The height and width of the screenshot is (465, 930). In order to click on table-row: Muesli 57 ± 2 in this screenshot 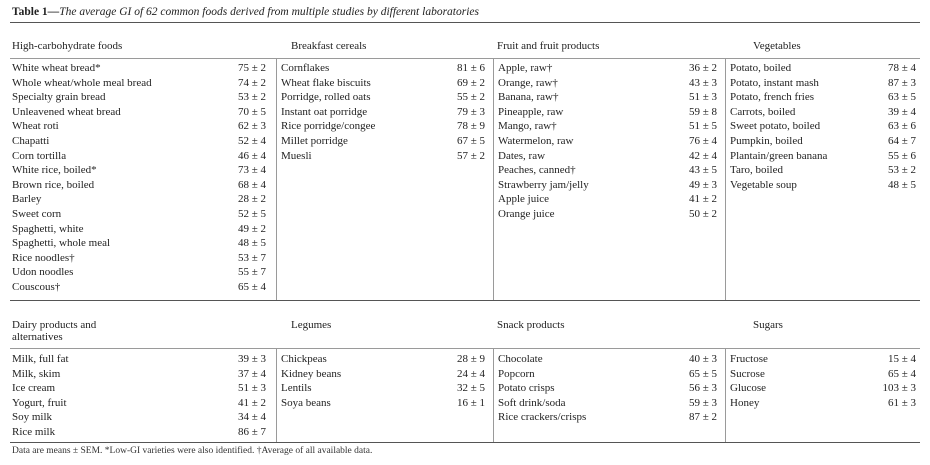, I will do `click(383, 156)`.